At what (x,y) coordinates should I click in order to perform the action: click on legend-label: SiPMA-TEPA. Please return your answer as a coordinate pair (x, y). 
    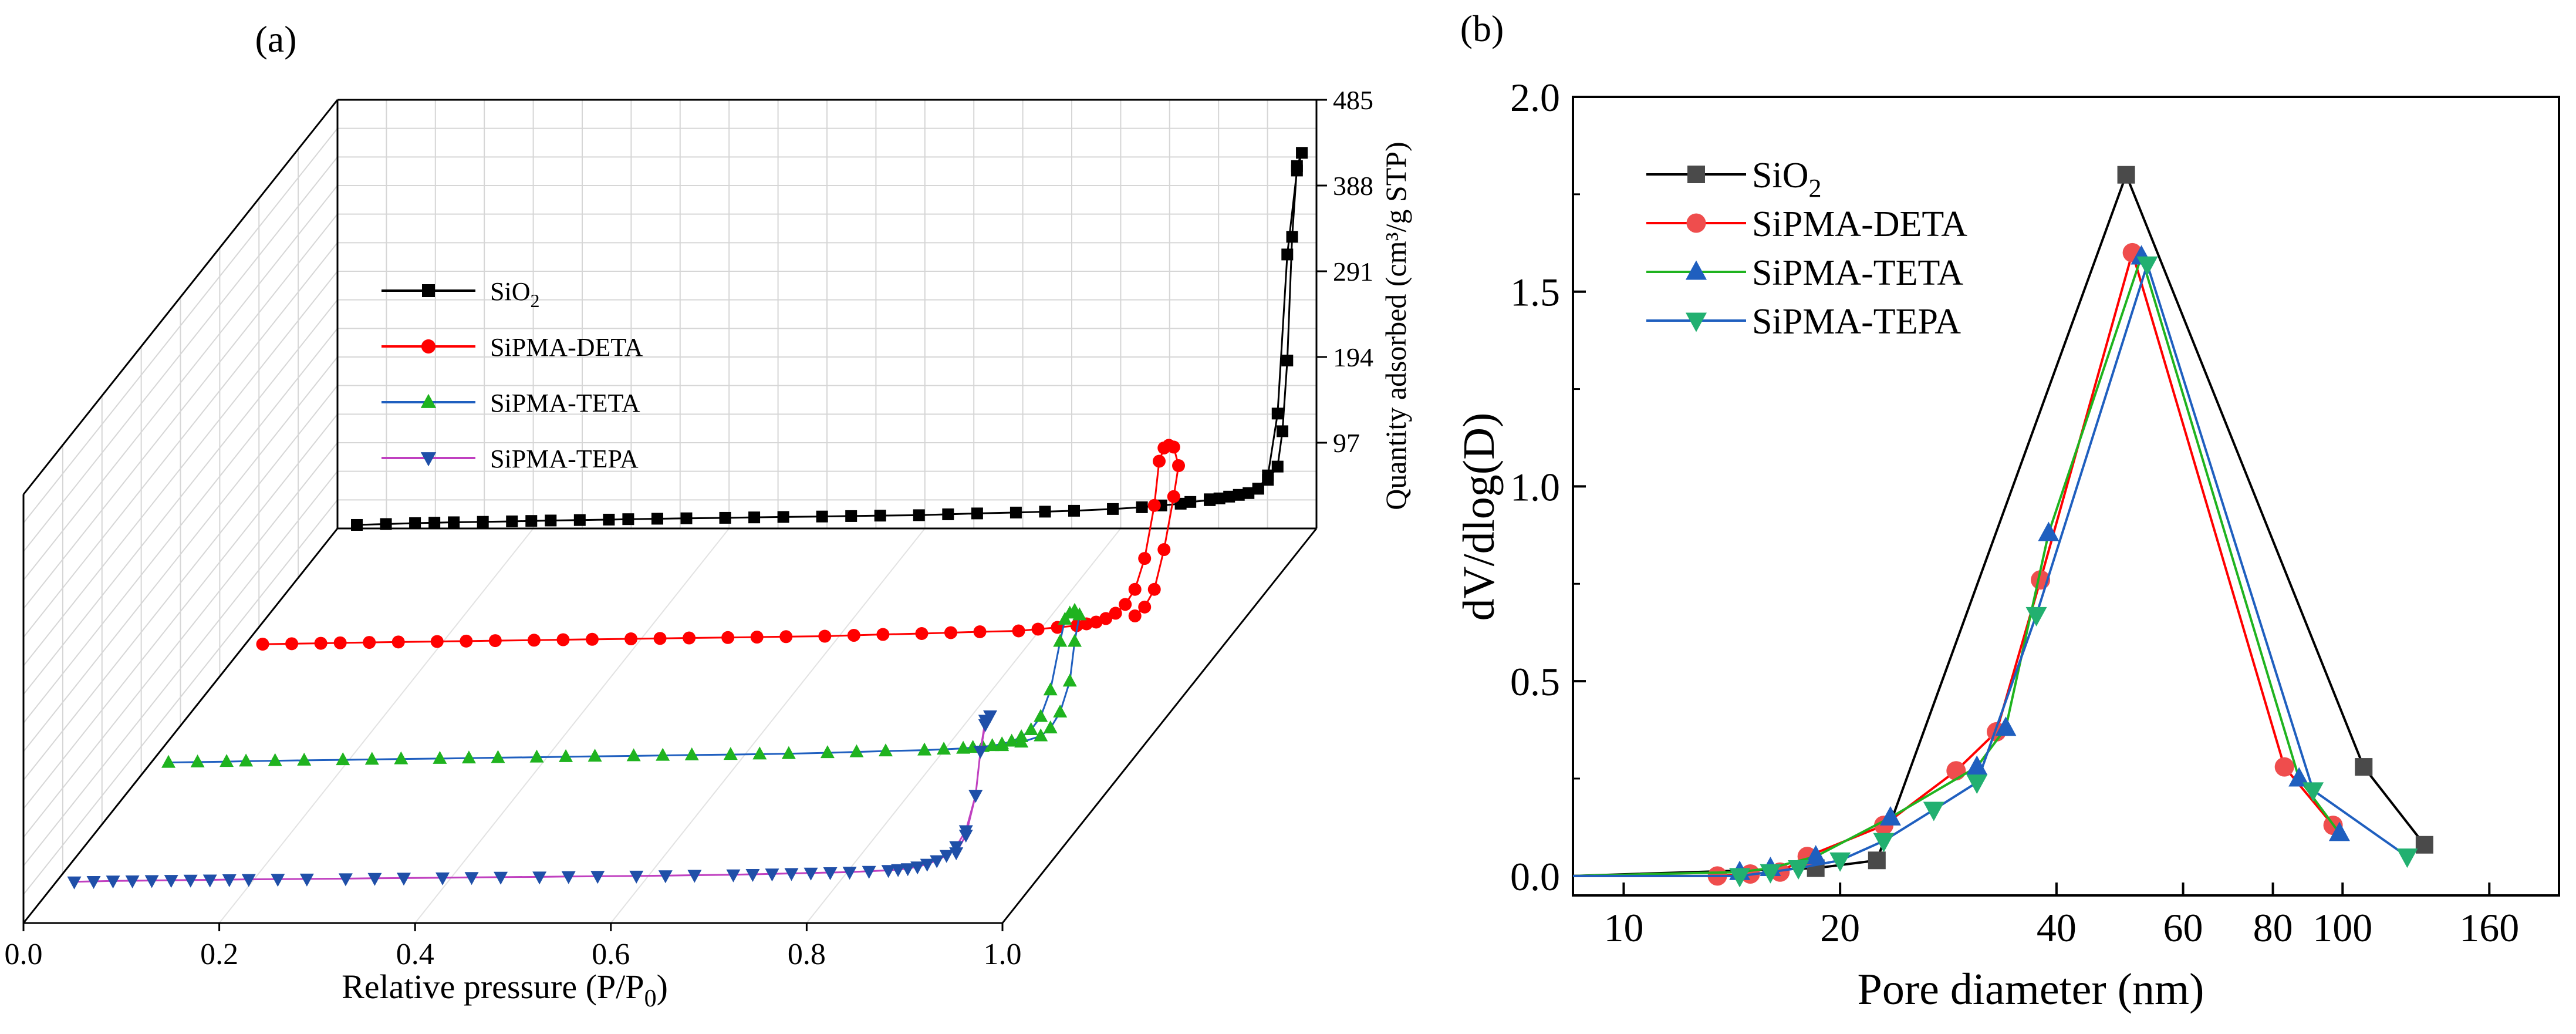
    Looking at the image, I should click on (1857, 322).